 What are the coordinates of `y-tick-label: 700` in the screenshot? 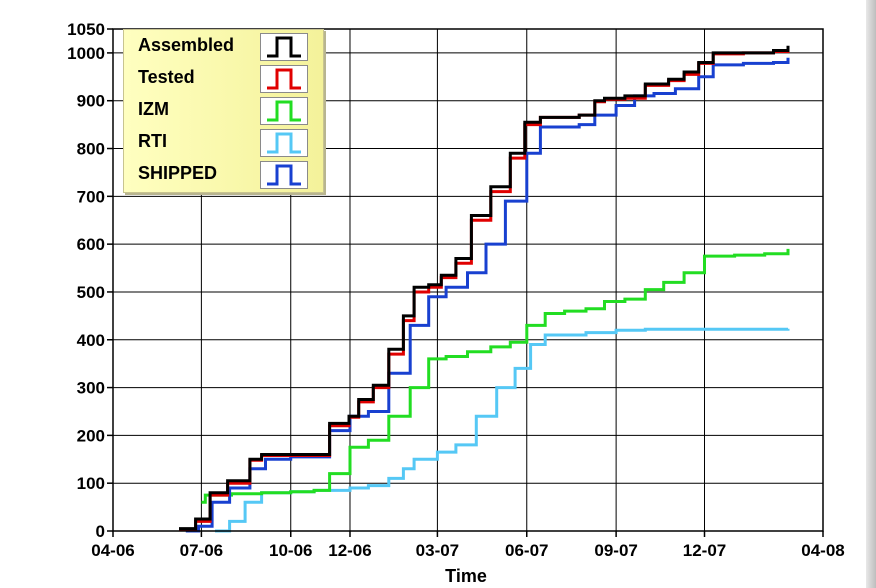 It's located at (91, 196).